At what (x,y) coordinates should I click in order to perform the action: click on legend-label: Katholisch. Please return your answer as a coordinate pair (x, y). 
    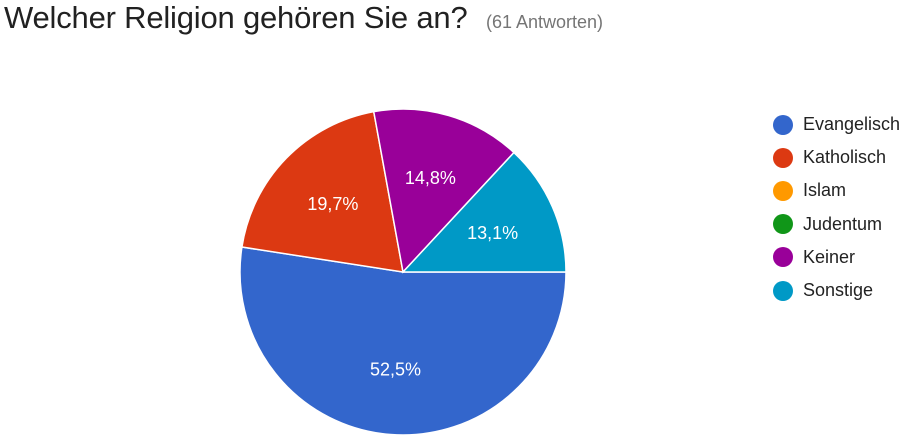
    Looking at the image, I should click on (845, 157).